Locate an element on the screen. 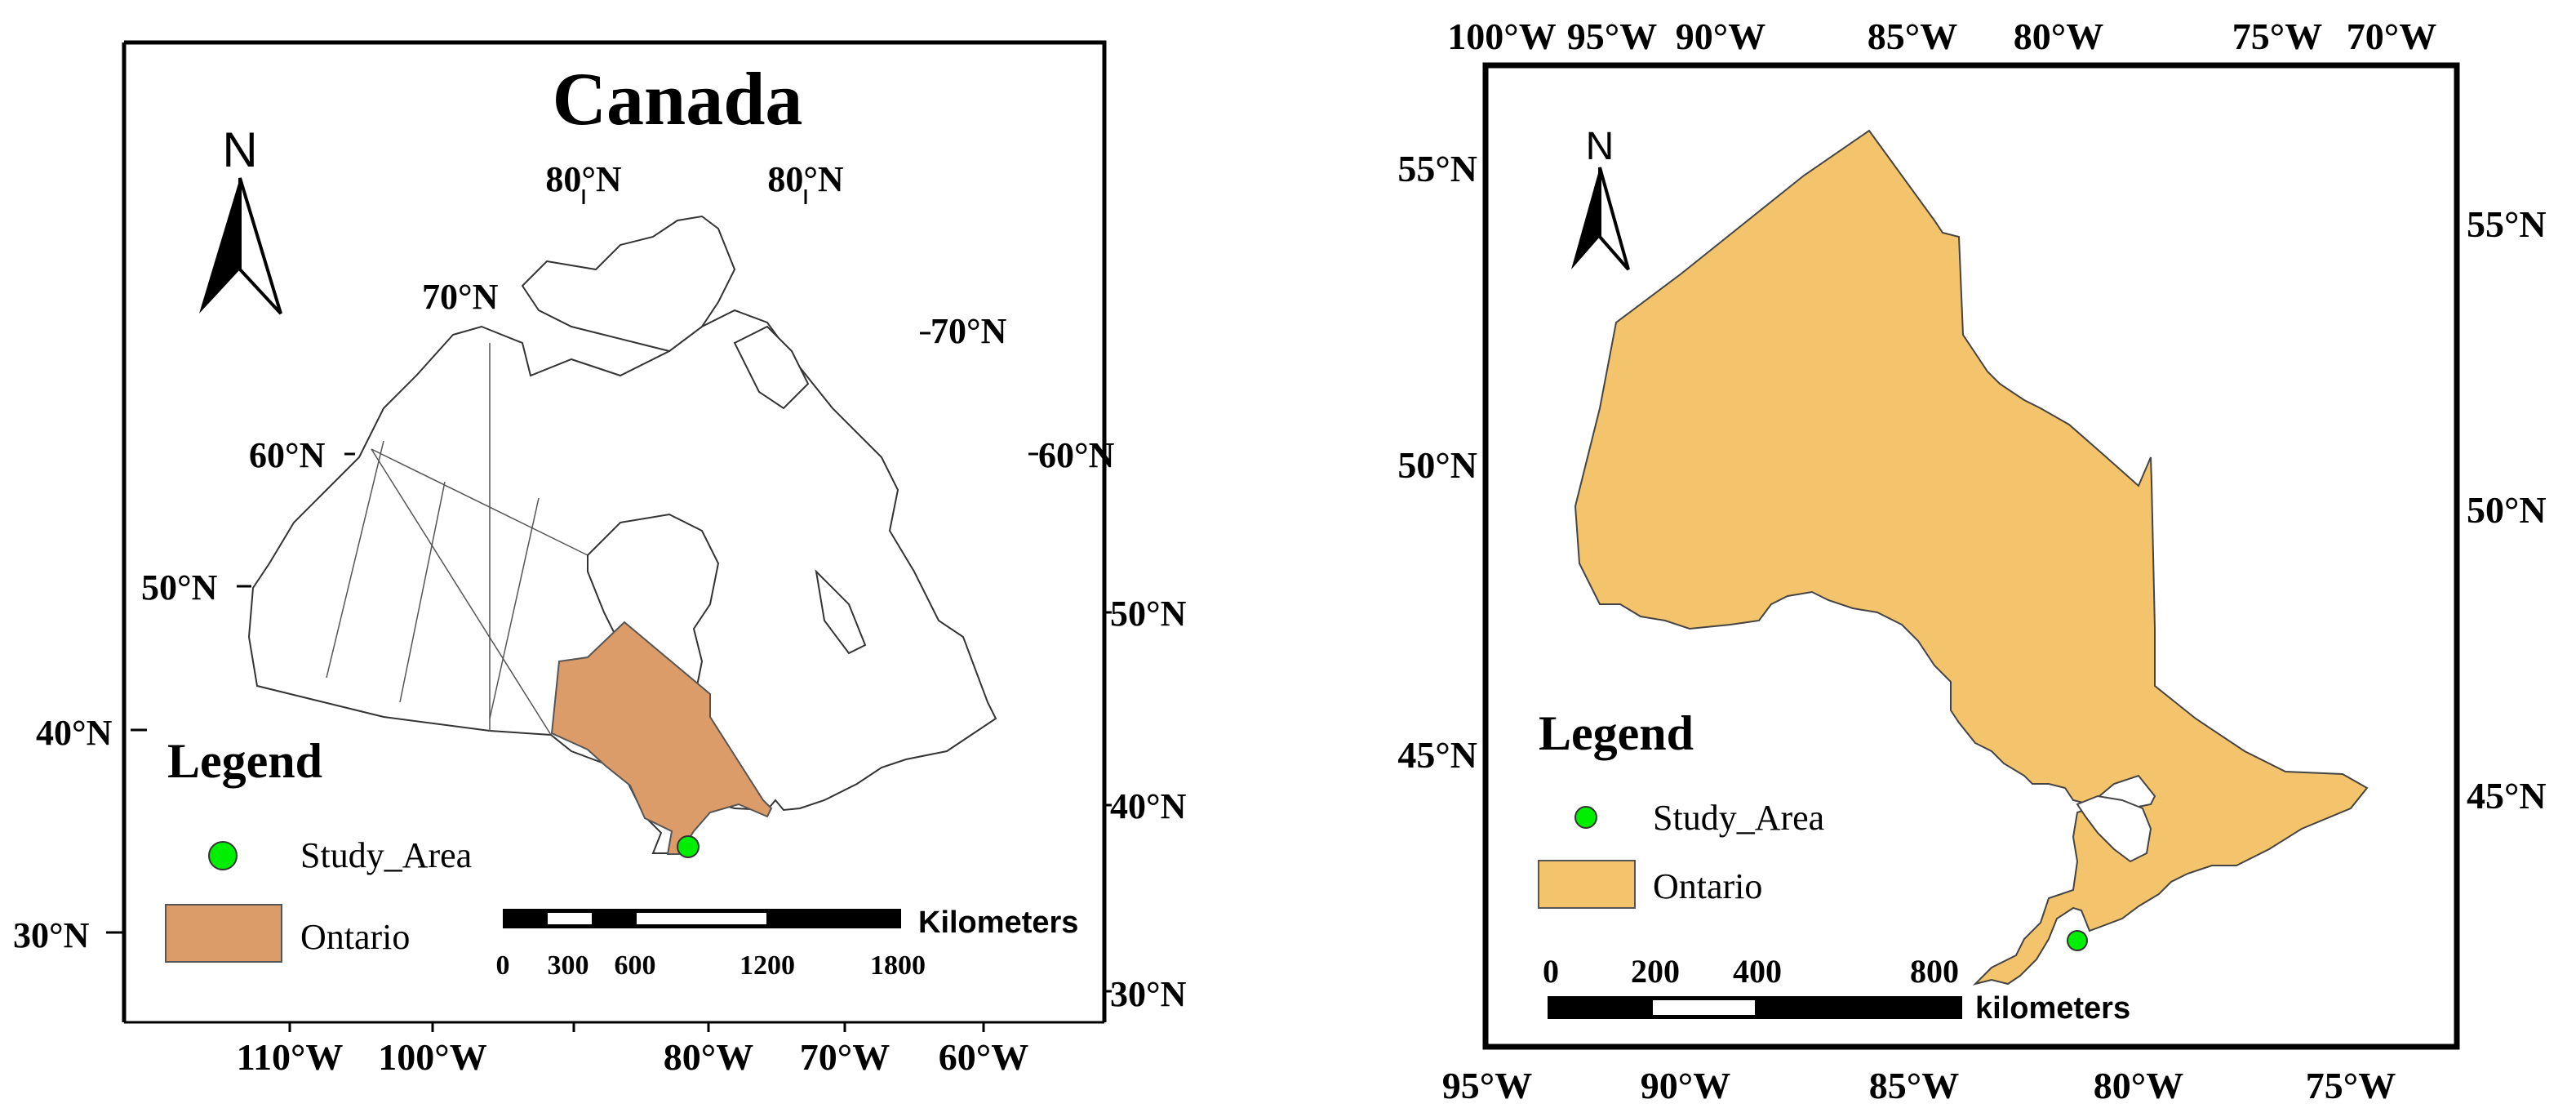  canada-lon-label-110w: 110°W is located at coordinates (290, 1057).